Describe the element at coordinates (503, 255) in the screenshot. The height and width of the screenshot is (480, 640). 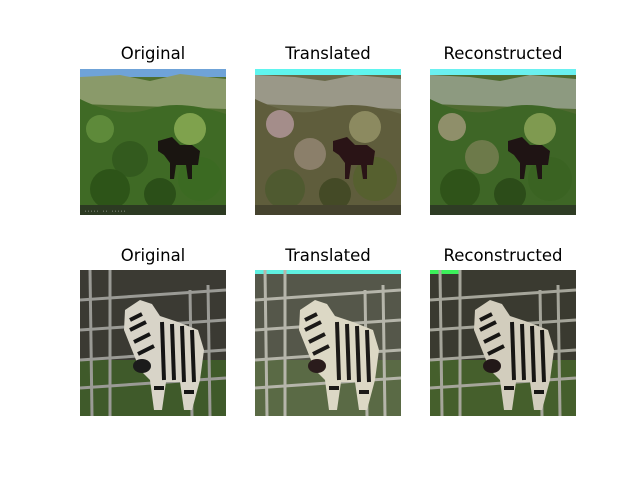
I see `row2-reconstructed-title: Reconstructed` at that location.